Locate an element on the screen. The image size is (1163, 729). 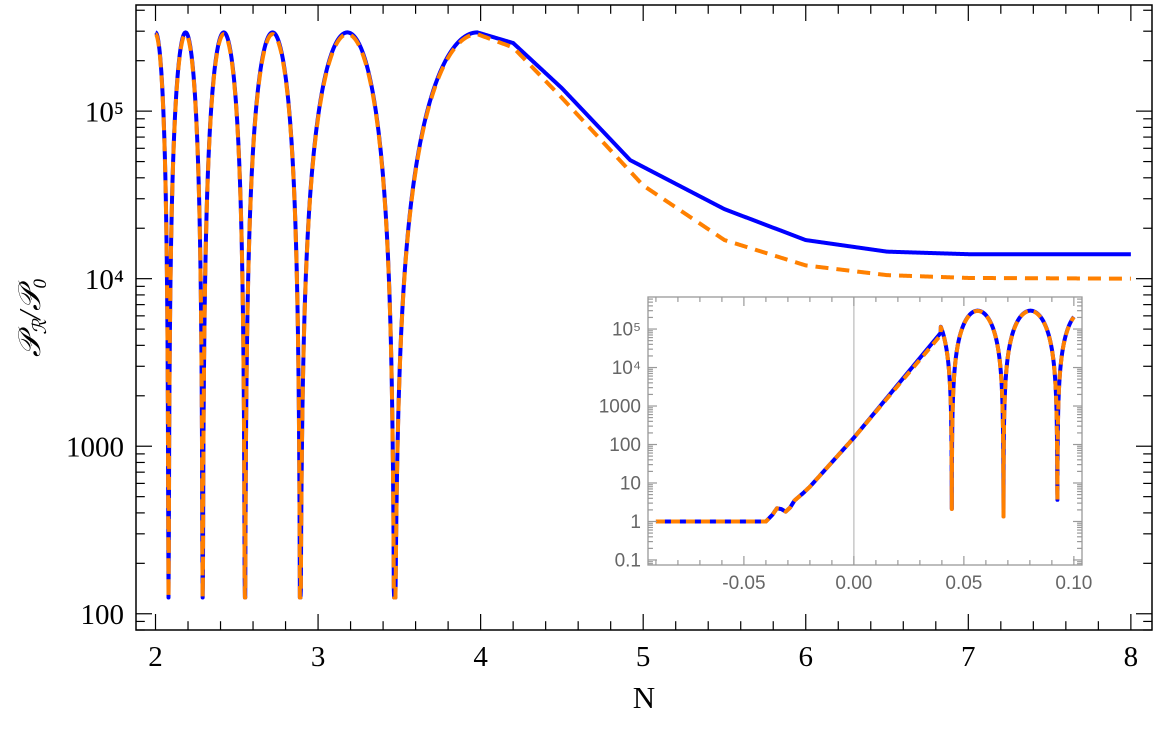
series-group is located at coordinates (865, 416).